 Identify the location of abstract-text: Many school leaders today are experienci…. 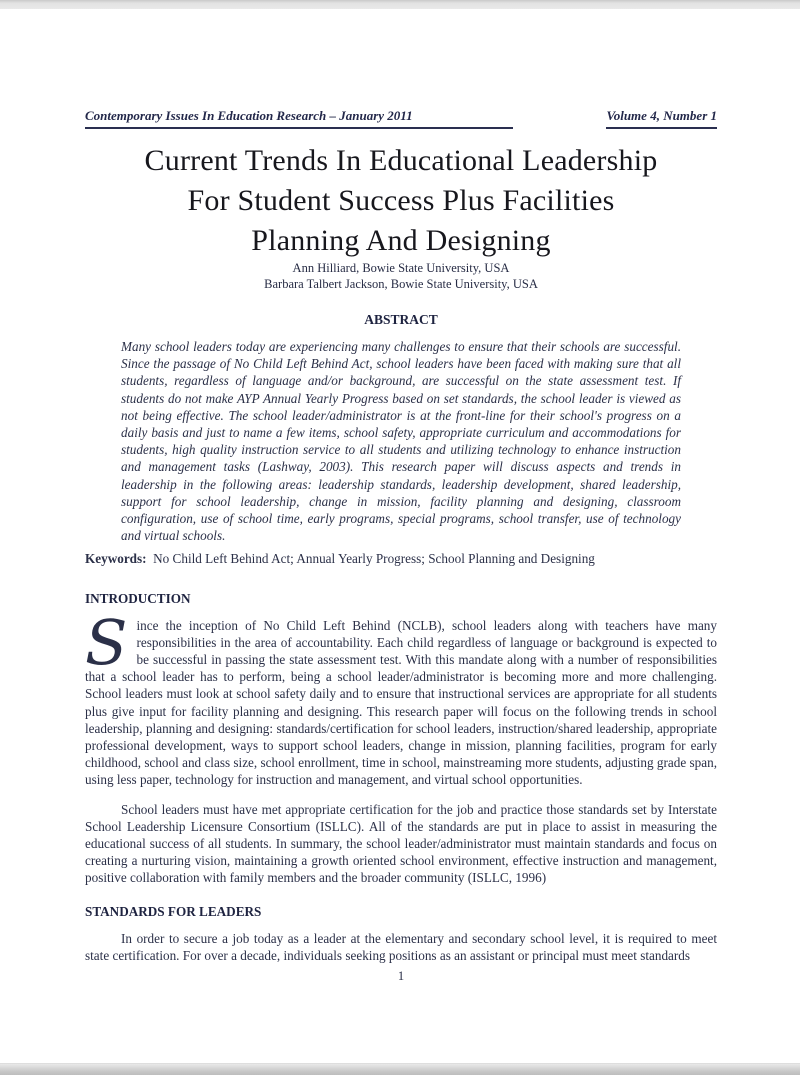
(401, 441).